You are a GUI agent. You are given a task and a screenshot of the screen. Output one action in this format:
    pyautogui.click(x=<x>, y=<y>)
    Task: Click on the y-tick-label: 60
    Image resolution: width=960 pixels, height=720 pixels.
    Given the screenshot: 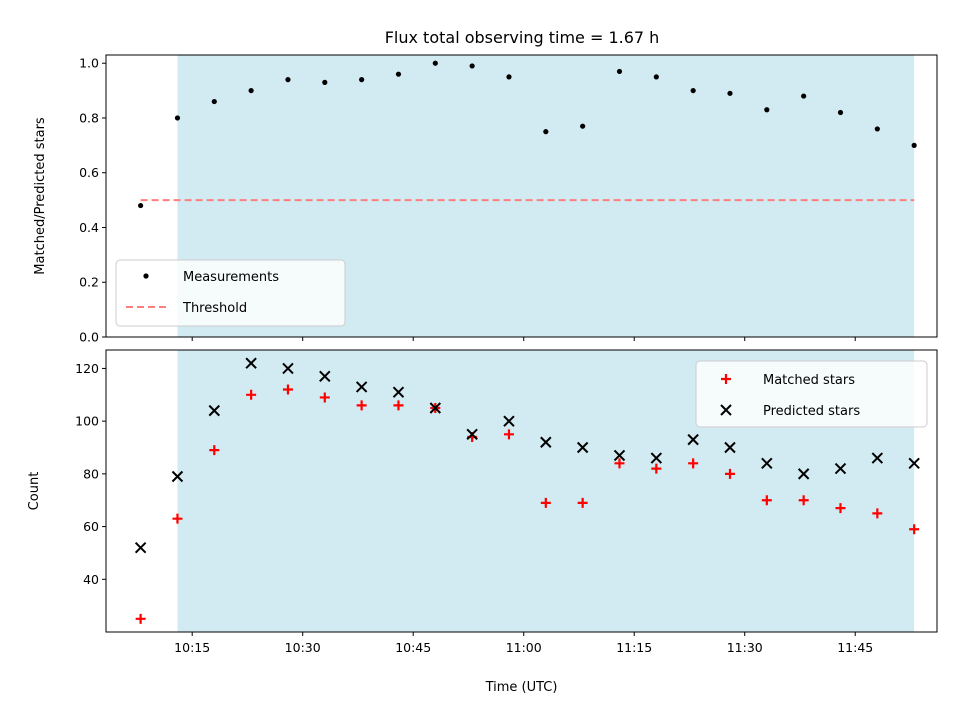 What is the action you would take?
    pyautogui.click(x=91, y=526)
    